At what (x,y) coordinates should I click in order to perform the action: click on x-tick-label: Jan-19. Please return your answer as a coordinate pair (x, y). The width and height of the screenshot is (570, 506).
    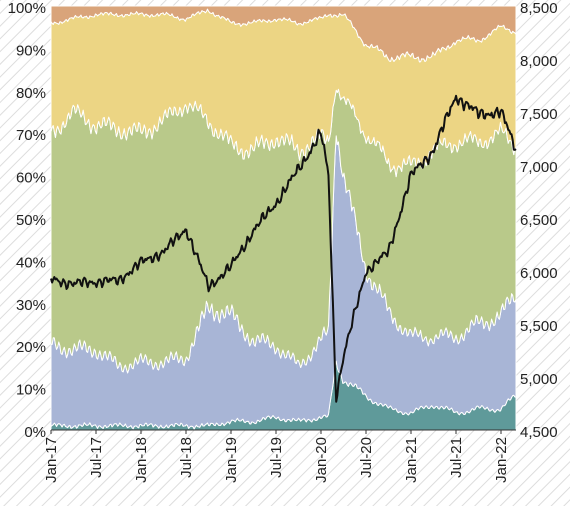
    Looking at the image, I should click on (231, 460).